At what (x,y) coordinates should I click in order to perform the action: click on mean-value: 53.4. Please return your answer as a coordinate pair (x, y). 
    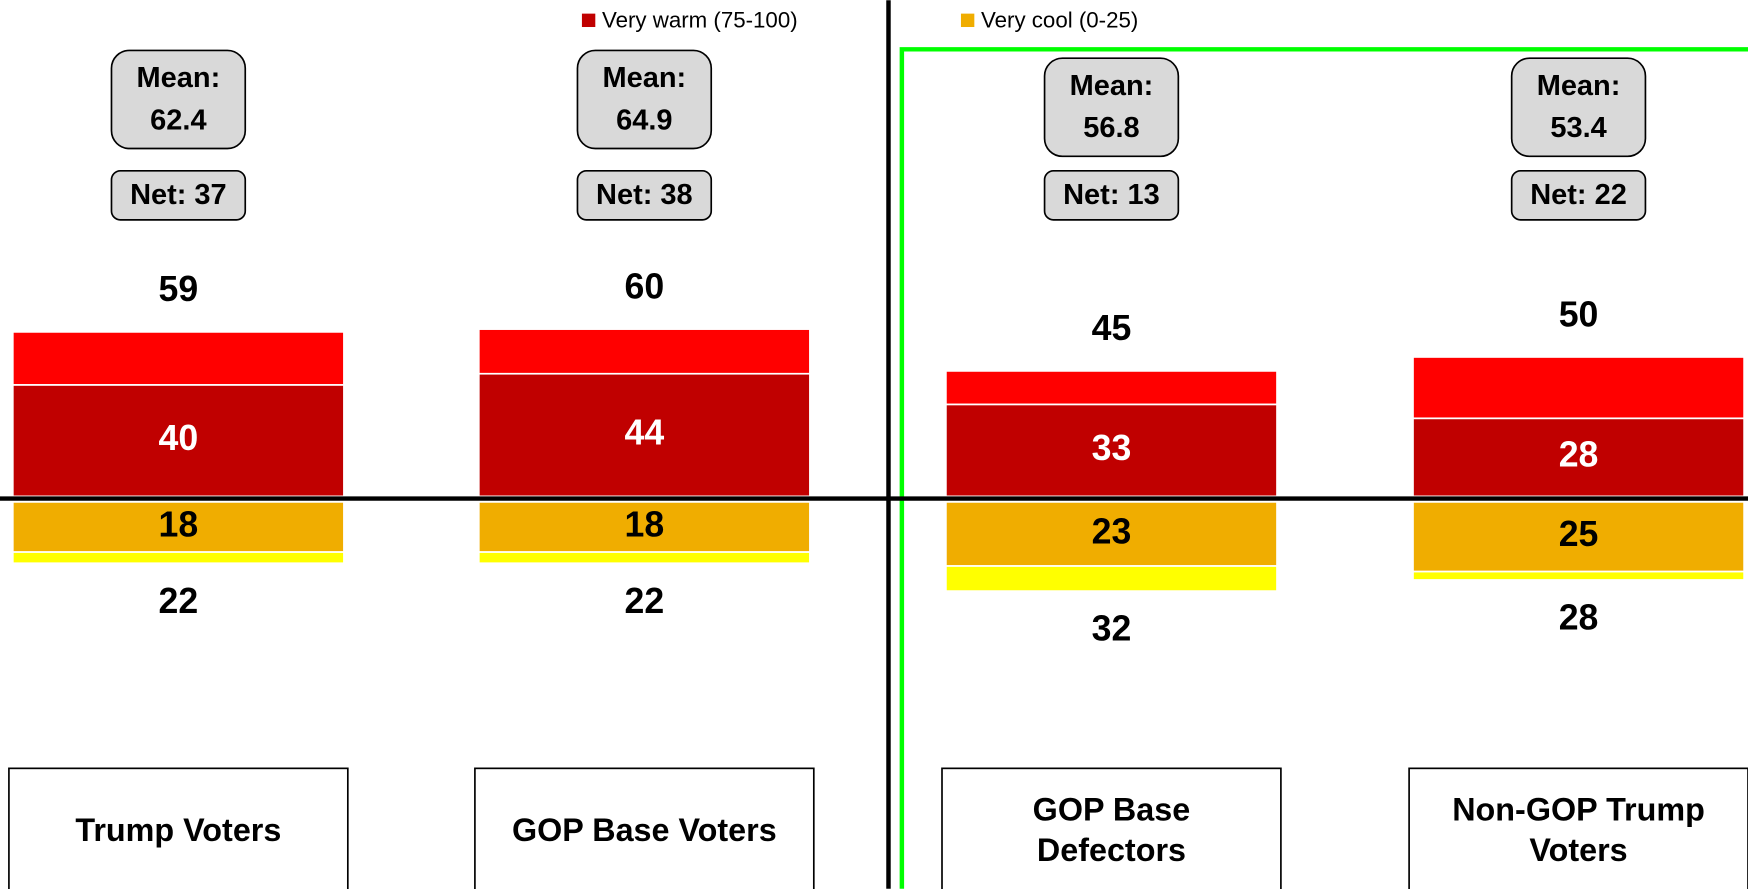
    Looking at the image, I should click on (1578, 128).